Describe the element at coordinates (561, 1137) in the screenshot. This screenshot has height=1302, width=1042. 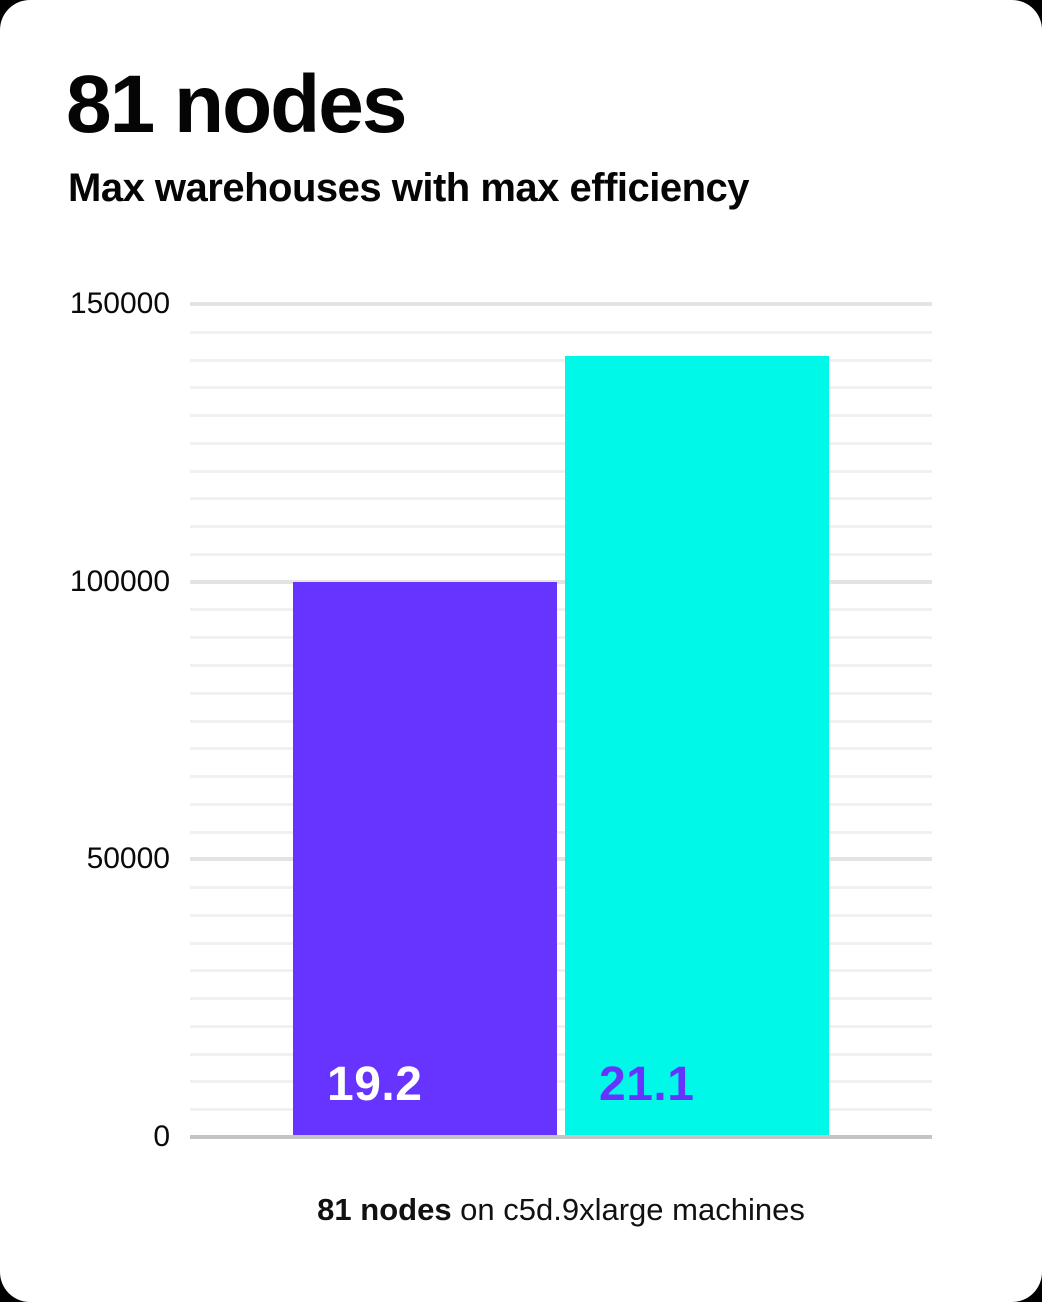
I see `x-axis-line` at that location.